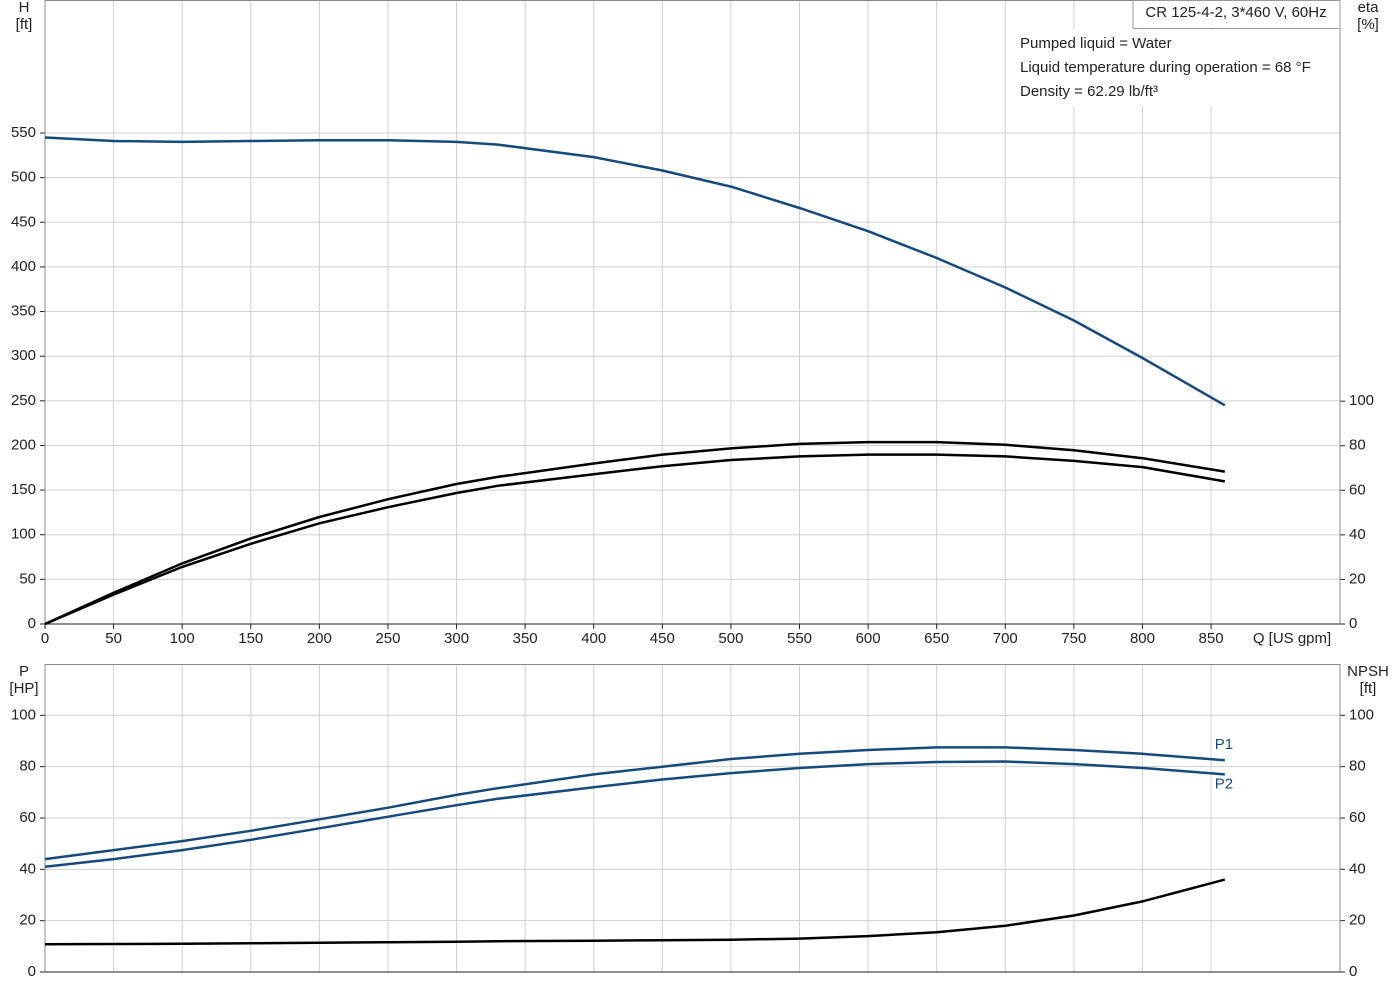  I want to click on x-tick-label: 250, so click(387, 638).